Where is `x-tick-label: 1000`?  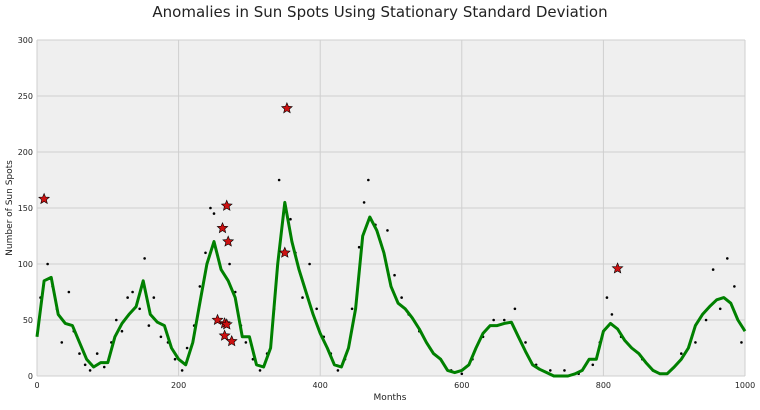
x-tick-label: 1000 is located at coordinates (745, 385).